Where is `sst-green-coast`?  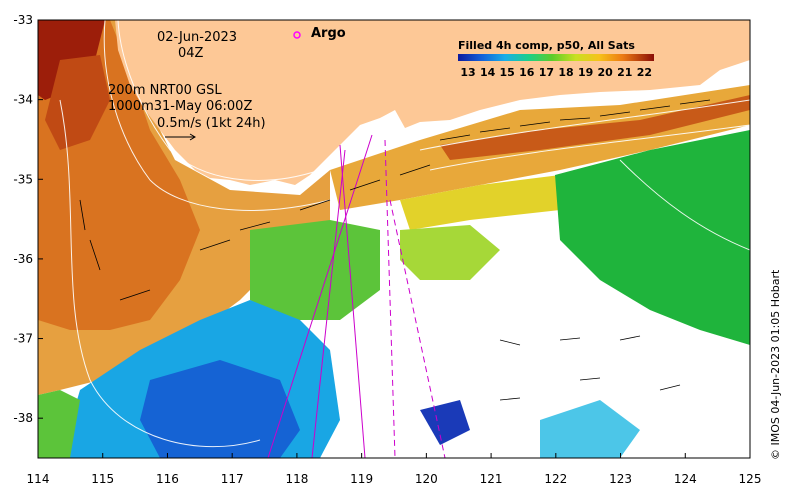 sst-green-coast is located at coordinates (59, 424).